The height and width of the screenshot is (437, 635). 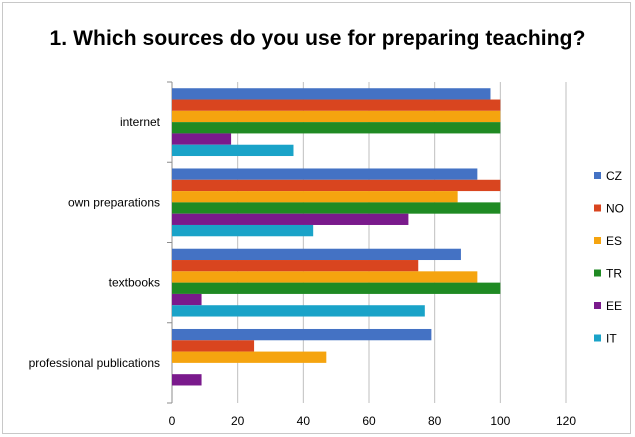 What do you see at coordinates (615, 209) in the screenshot?
I see `legend-label-no: NO` at bounding box center [615, 209].